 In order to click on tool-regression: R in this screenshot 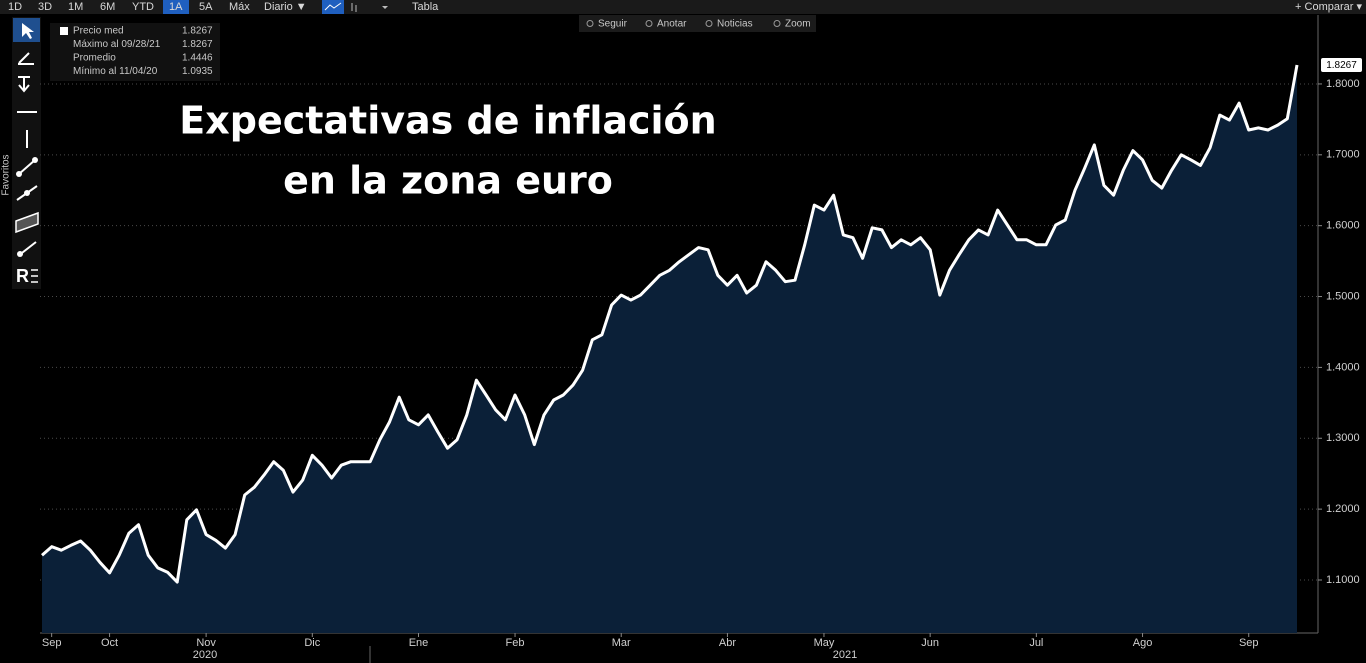, I will do `click(22, 276)`.